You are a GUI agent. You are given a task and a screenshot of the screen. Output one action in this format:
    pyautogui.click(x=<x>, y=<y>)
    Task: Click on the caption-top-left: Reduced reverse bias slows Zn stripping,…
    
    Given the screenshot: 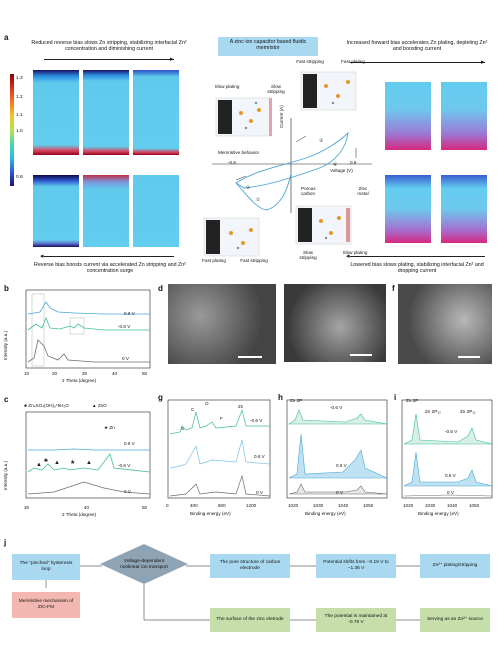 What is the action you would take?
    pyautogui.click(x=109, y=46)
    